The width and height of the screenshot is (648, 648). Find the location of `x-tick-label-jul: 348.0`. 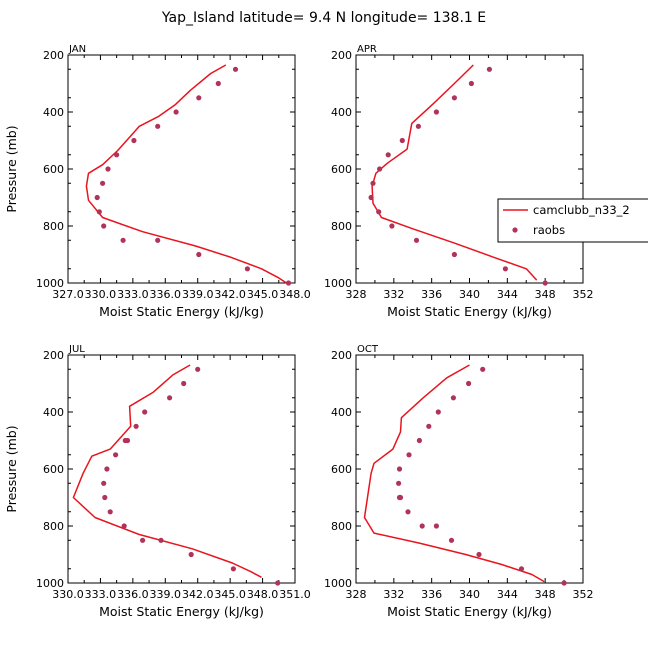

x-tick-label-jul: 348.0 is located at coordinates (263, 594).